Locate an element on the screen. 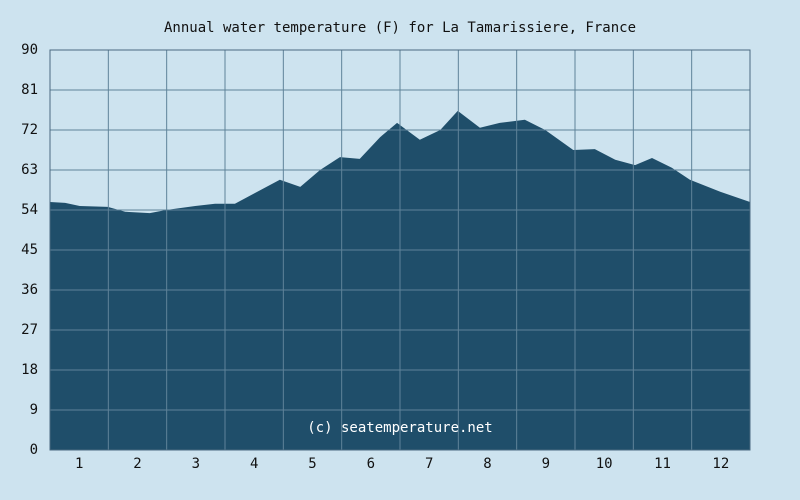  y-tick-label: 81 is located at coordinates (29, 90).